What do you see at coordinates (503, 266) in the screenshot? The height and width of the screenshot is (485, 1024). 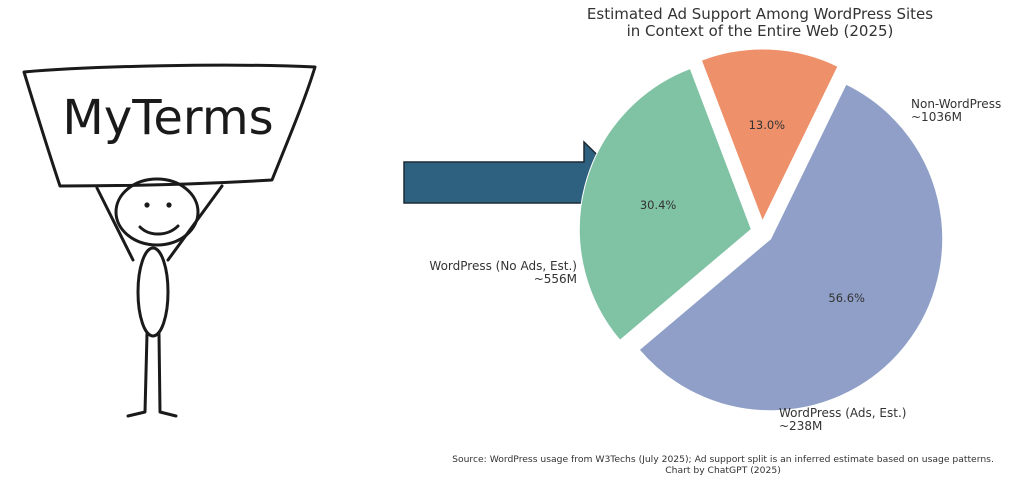 I see `pie-category-label: WordPress (No Ads, Est.)` at bounding box center [503, 266].